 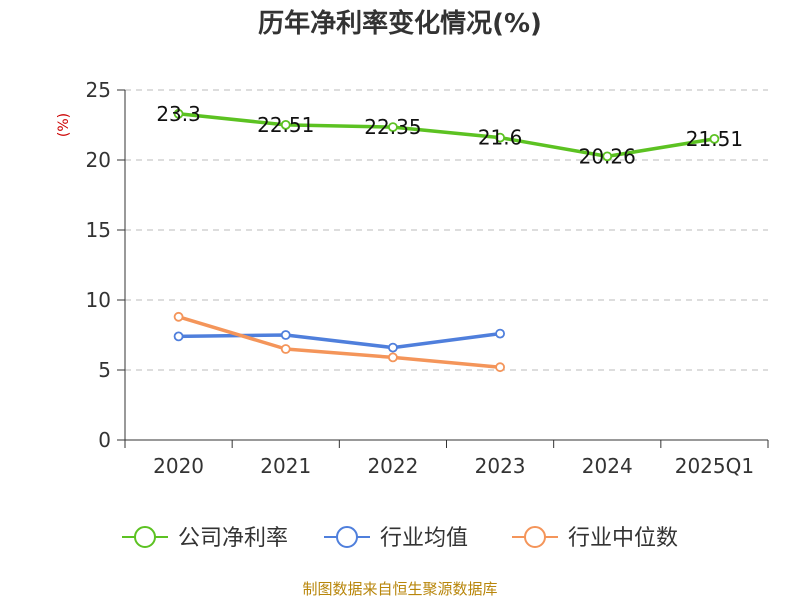 What do you see at coordinates (400, 23) in the screenshot?
I see `chart-title: 历年净利率变化情况(%)` at bounding box center [400, 23].